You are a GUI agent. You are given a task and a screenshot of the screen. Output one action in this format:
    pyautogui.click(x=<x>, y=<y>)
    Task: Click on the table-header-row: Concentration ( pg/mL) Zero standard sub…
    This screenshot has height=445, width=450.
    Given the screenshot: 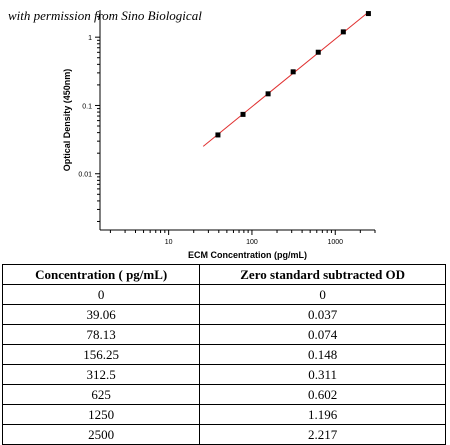 What is the action you would take?
    pyautogui.click(x=223, y=274)
    